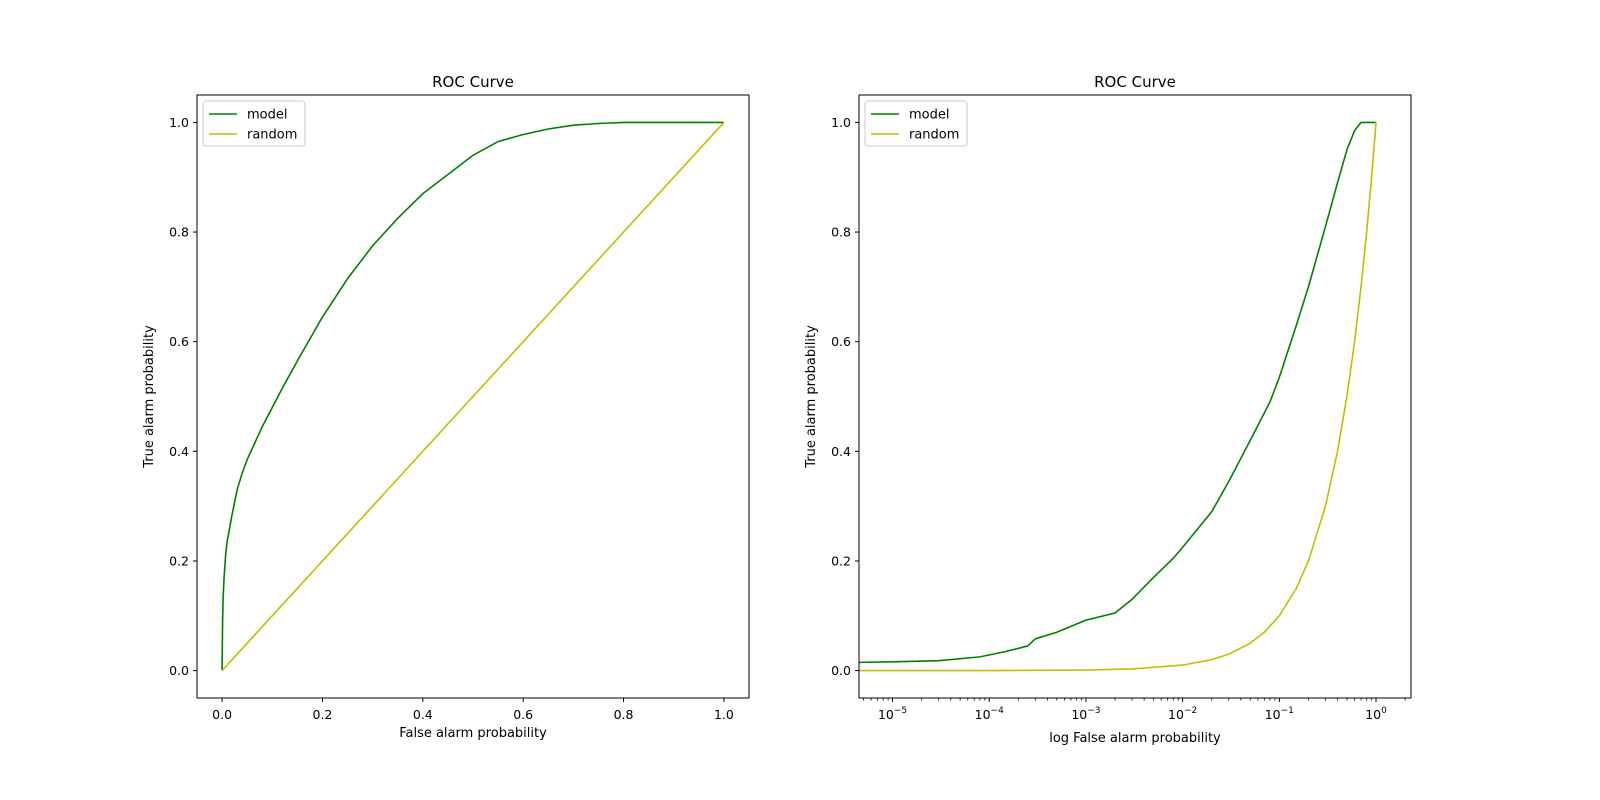 This screenshot has width=1600, height=800. What do you see at coordinates (423, 714) in the screenshot?
I see `x-tick-label: 0.4` at bounding box center [423, 714].